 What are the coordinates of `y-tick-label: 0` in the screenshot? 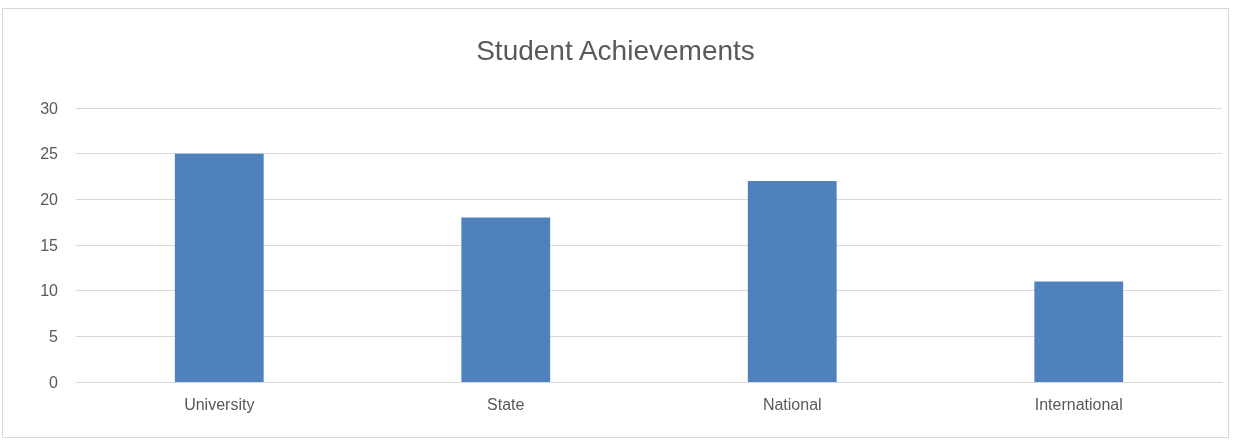 It's located at (54, 382).